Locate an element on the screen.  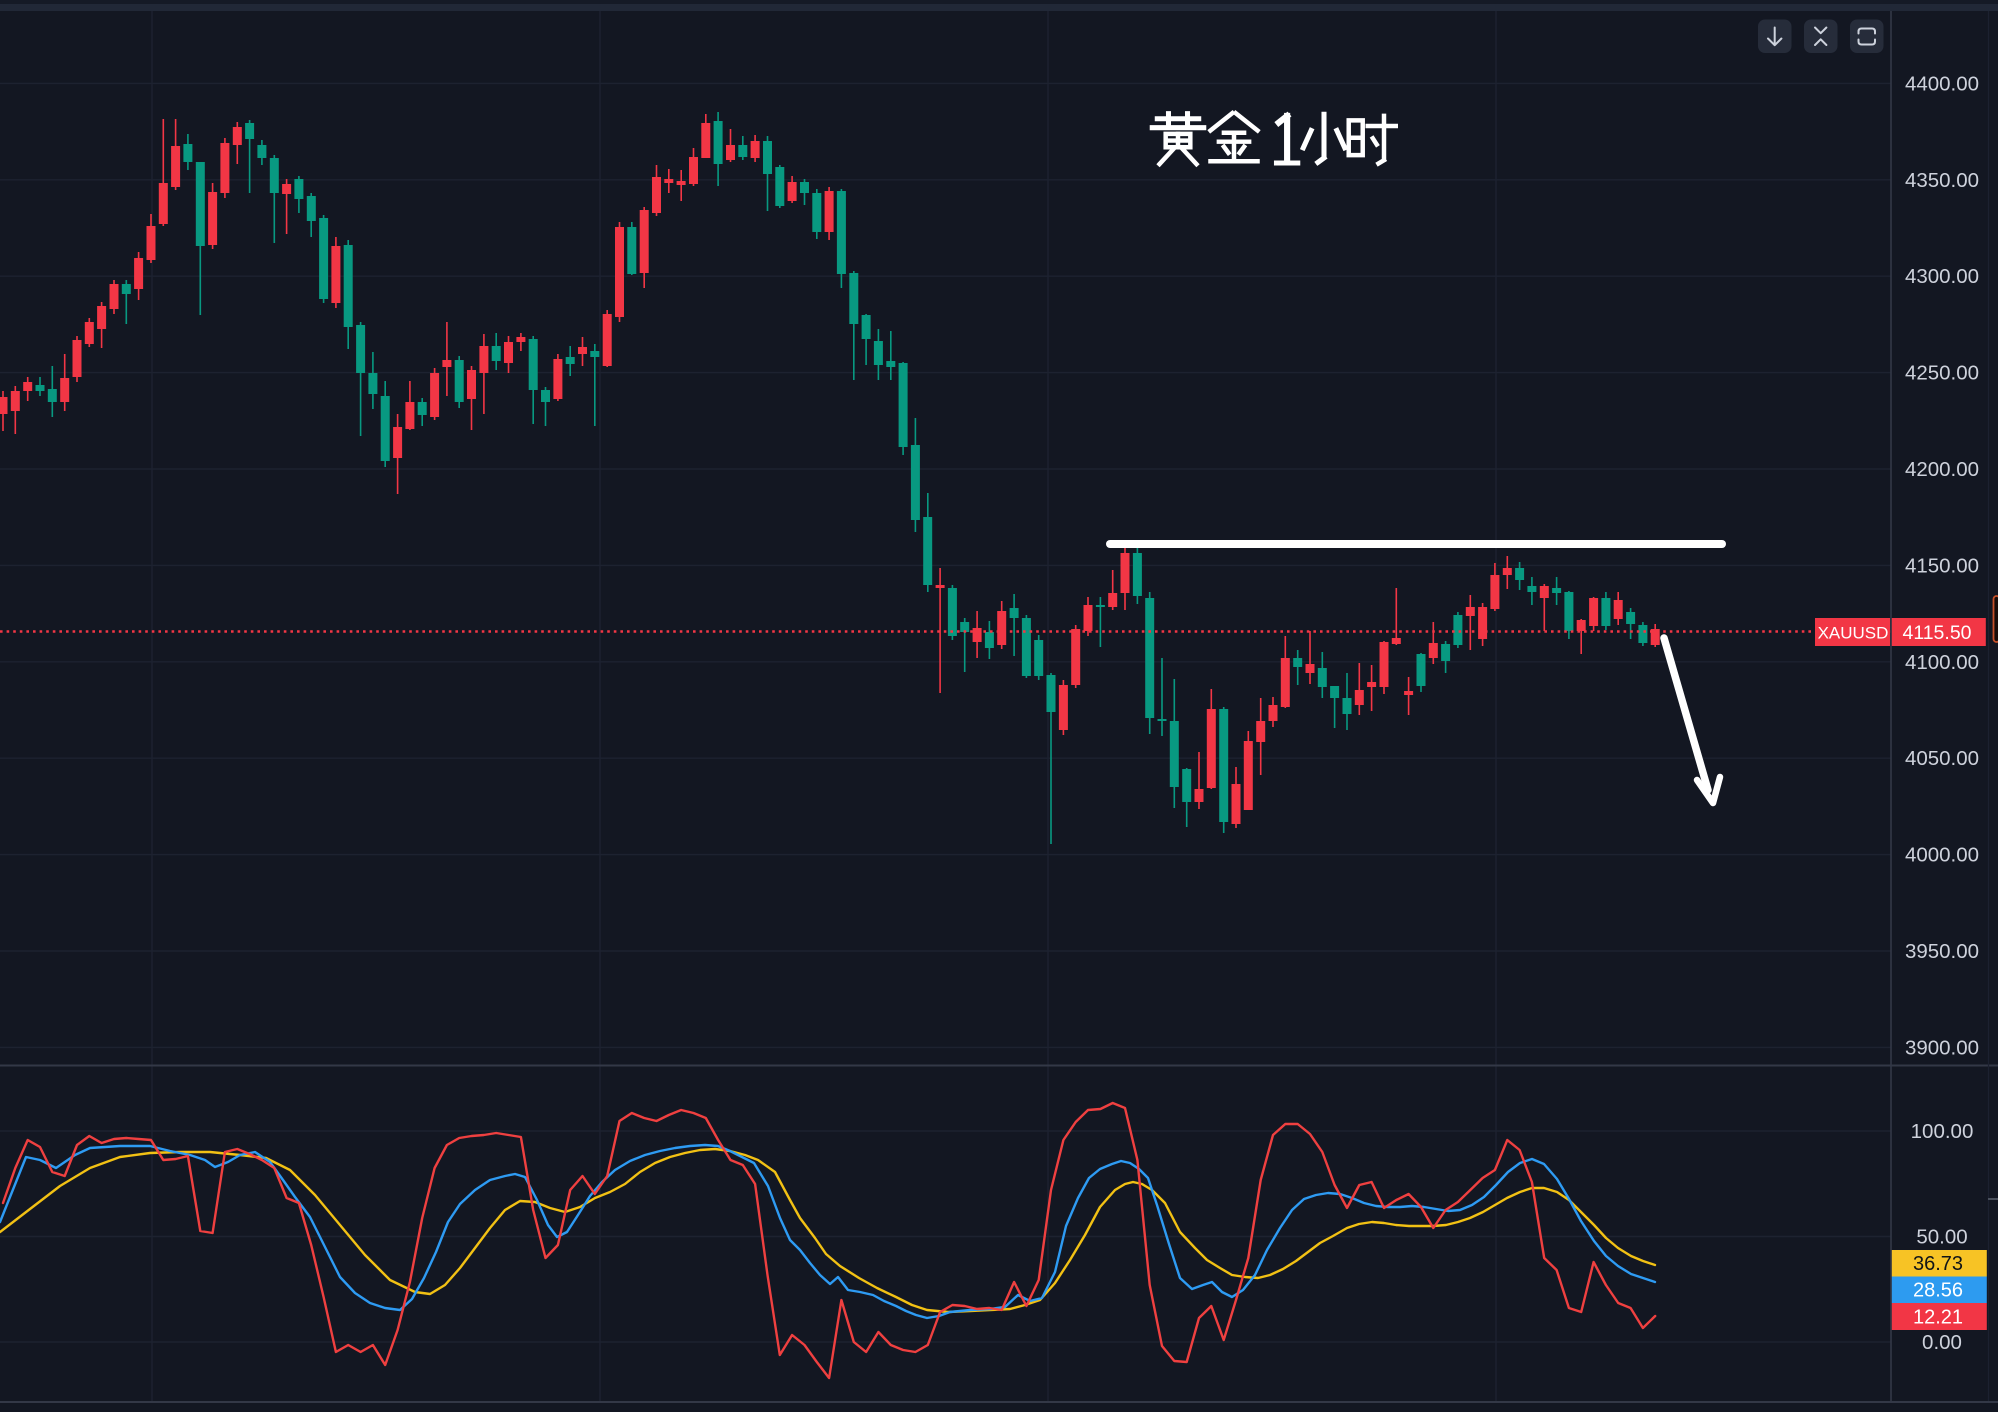
svg-text: 50.00 is located at coordinates (1941, 1237).